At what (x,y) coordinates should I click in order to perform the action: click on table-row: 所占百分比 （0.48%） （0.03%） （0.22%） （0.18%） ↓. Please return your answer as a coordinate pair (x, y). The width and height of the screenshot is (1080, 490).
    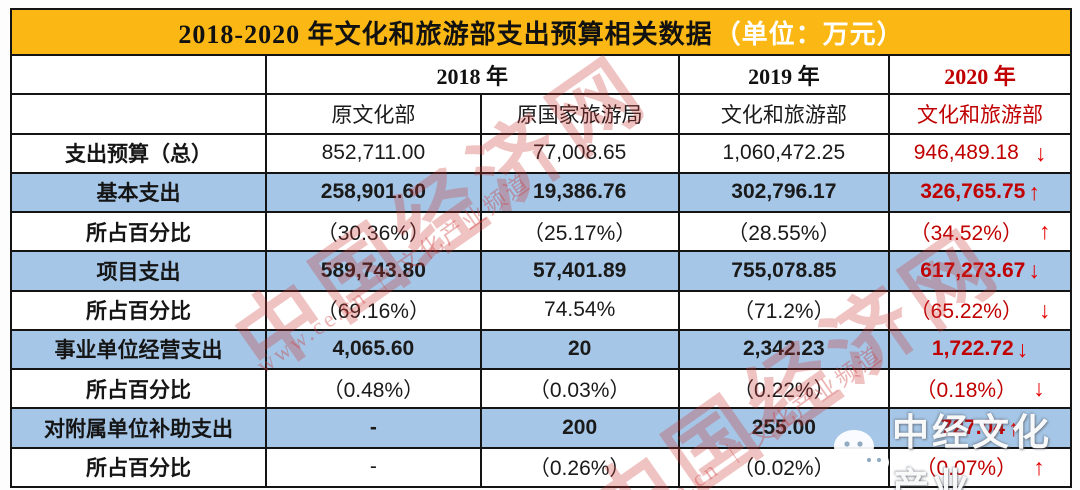
    Looking at the image, I should click on (541, 390).